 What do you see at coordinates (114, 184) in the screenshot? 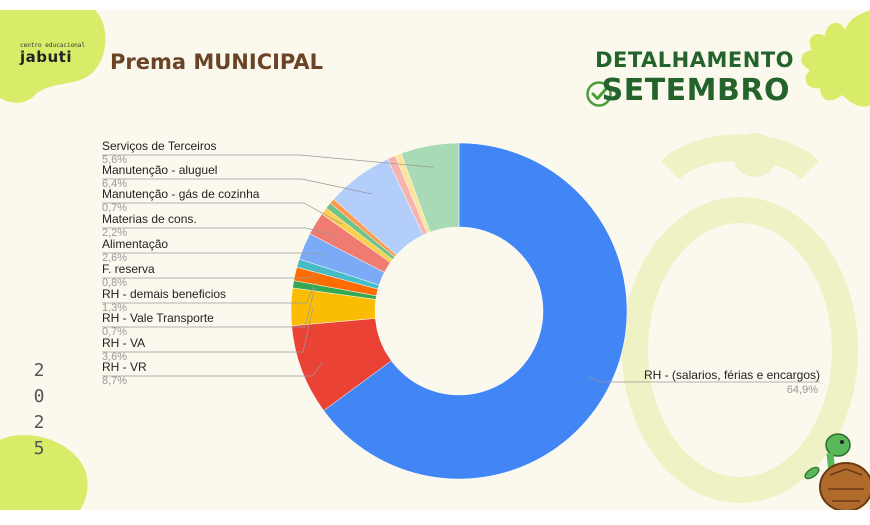
I see `slice-value: 6,4%` at bounding box center [114, 184].